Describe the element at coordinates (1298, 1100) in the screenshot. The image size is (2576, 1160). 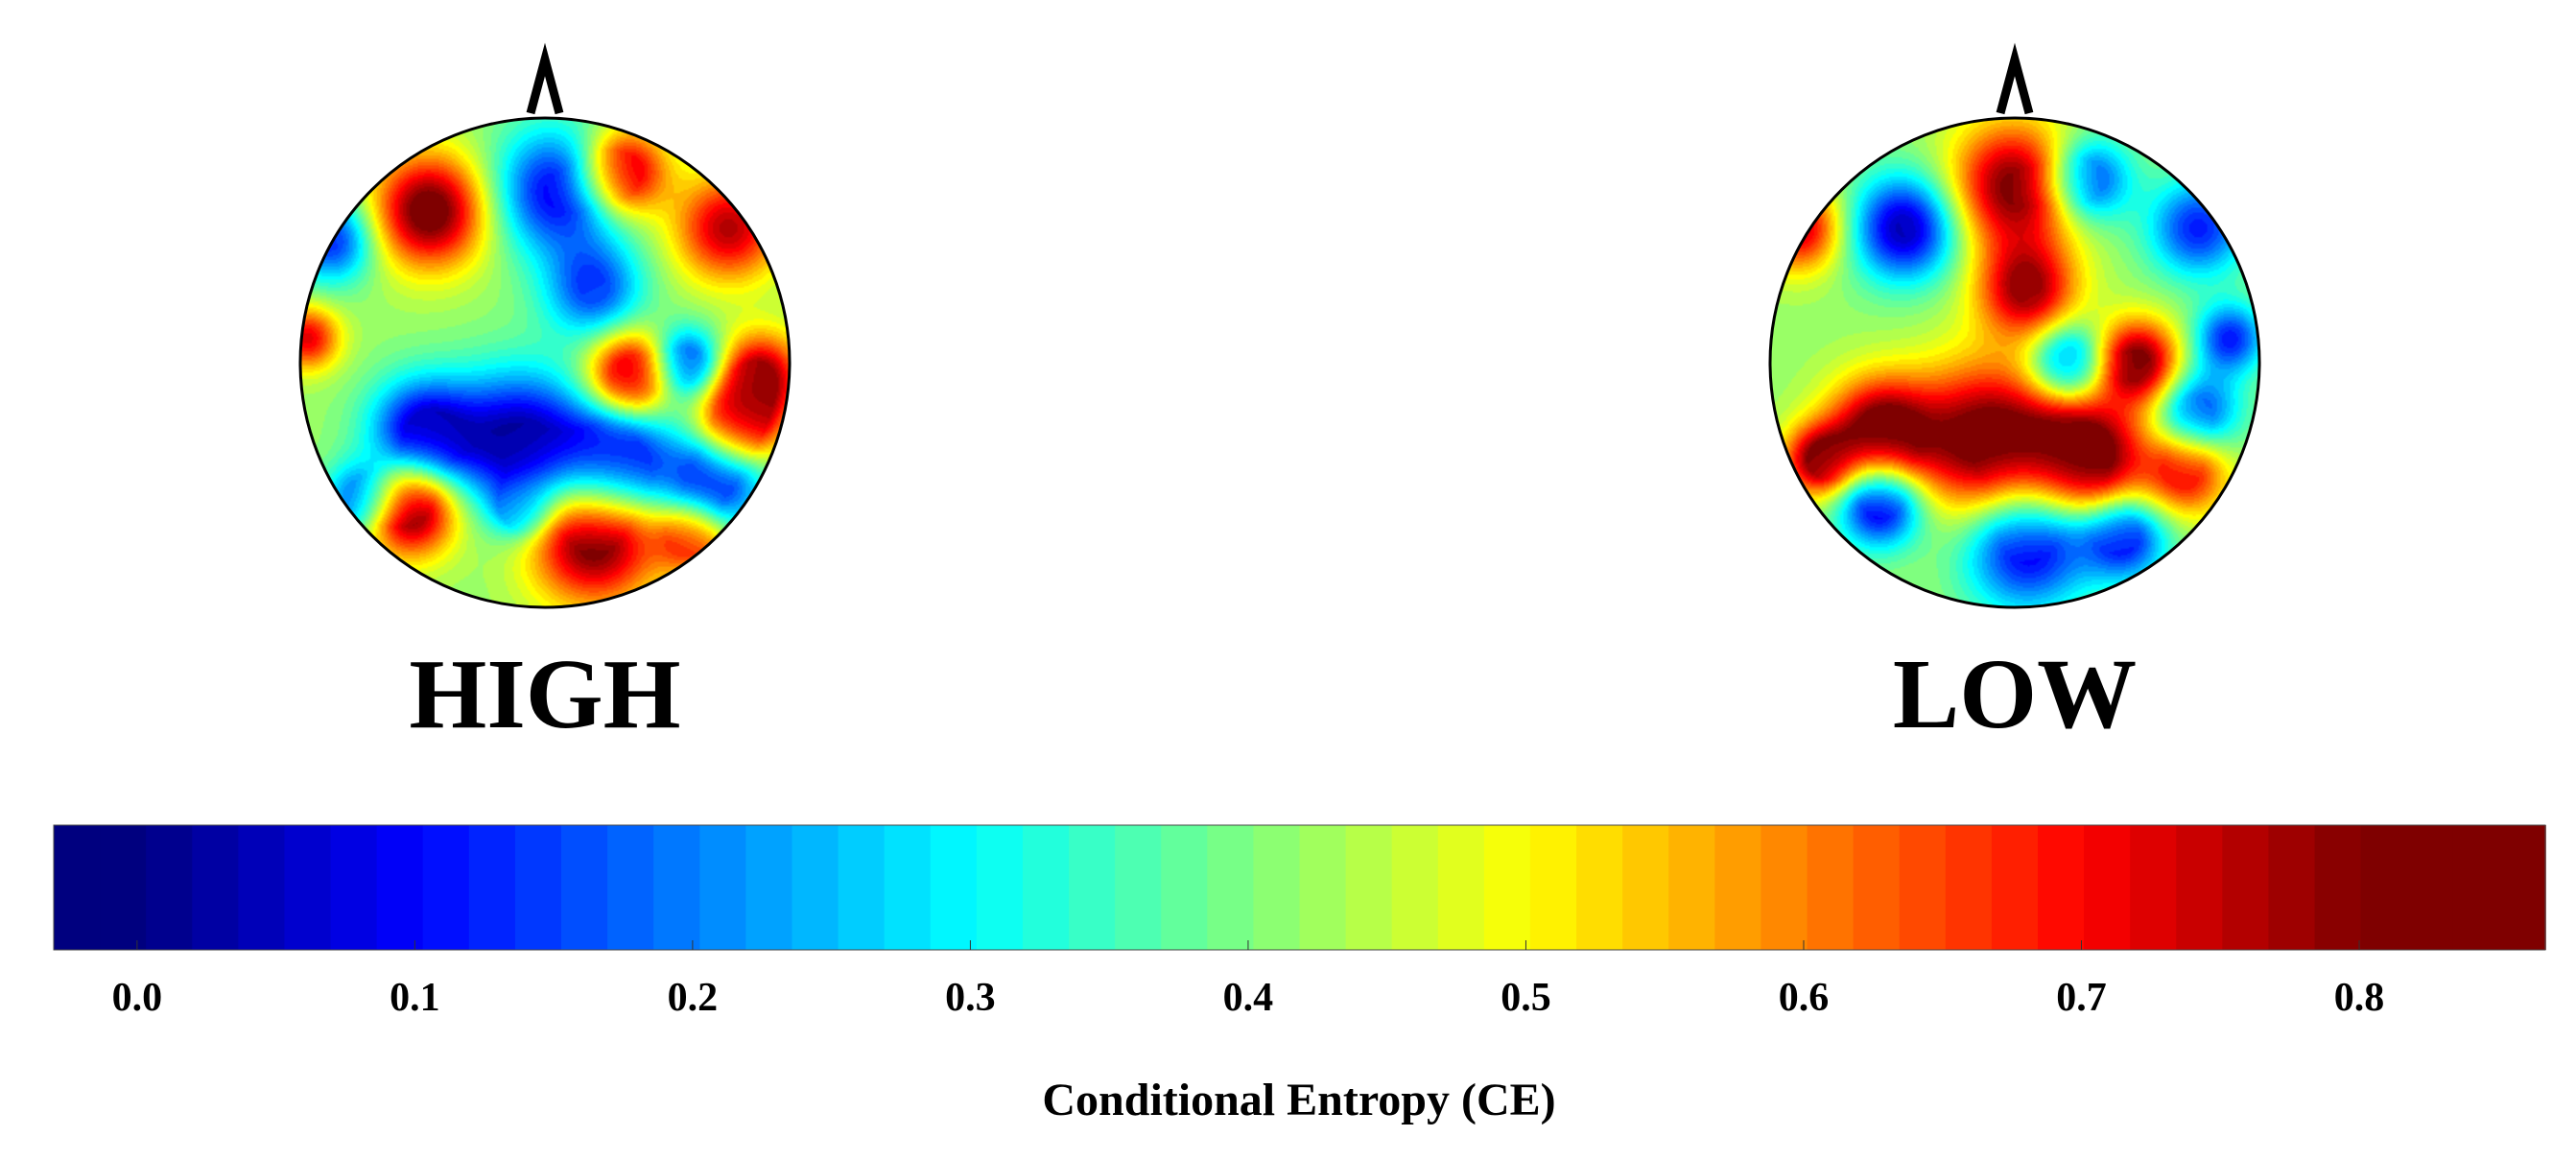
I see `colorbar-label: Conditional Entropy (CE)` at that location.